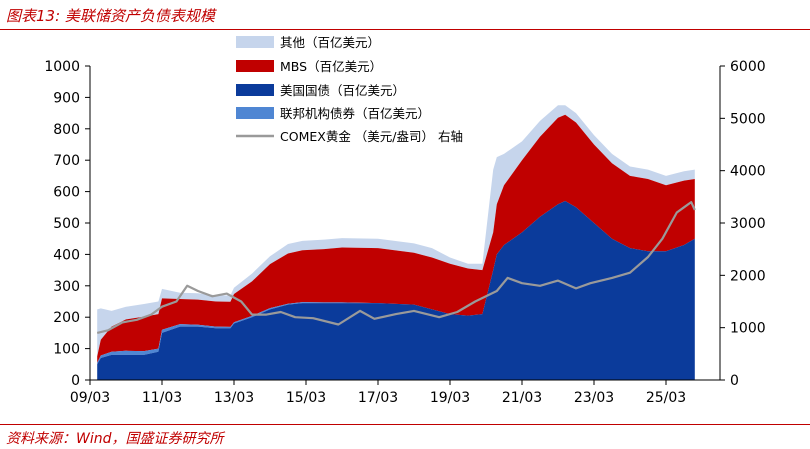 The image size is (810, 449). What do you see at coordinates (666, 398) in the screenshot?
I see `x-tick-label: 25/03` at bounding box center [666, 398].